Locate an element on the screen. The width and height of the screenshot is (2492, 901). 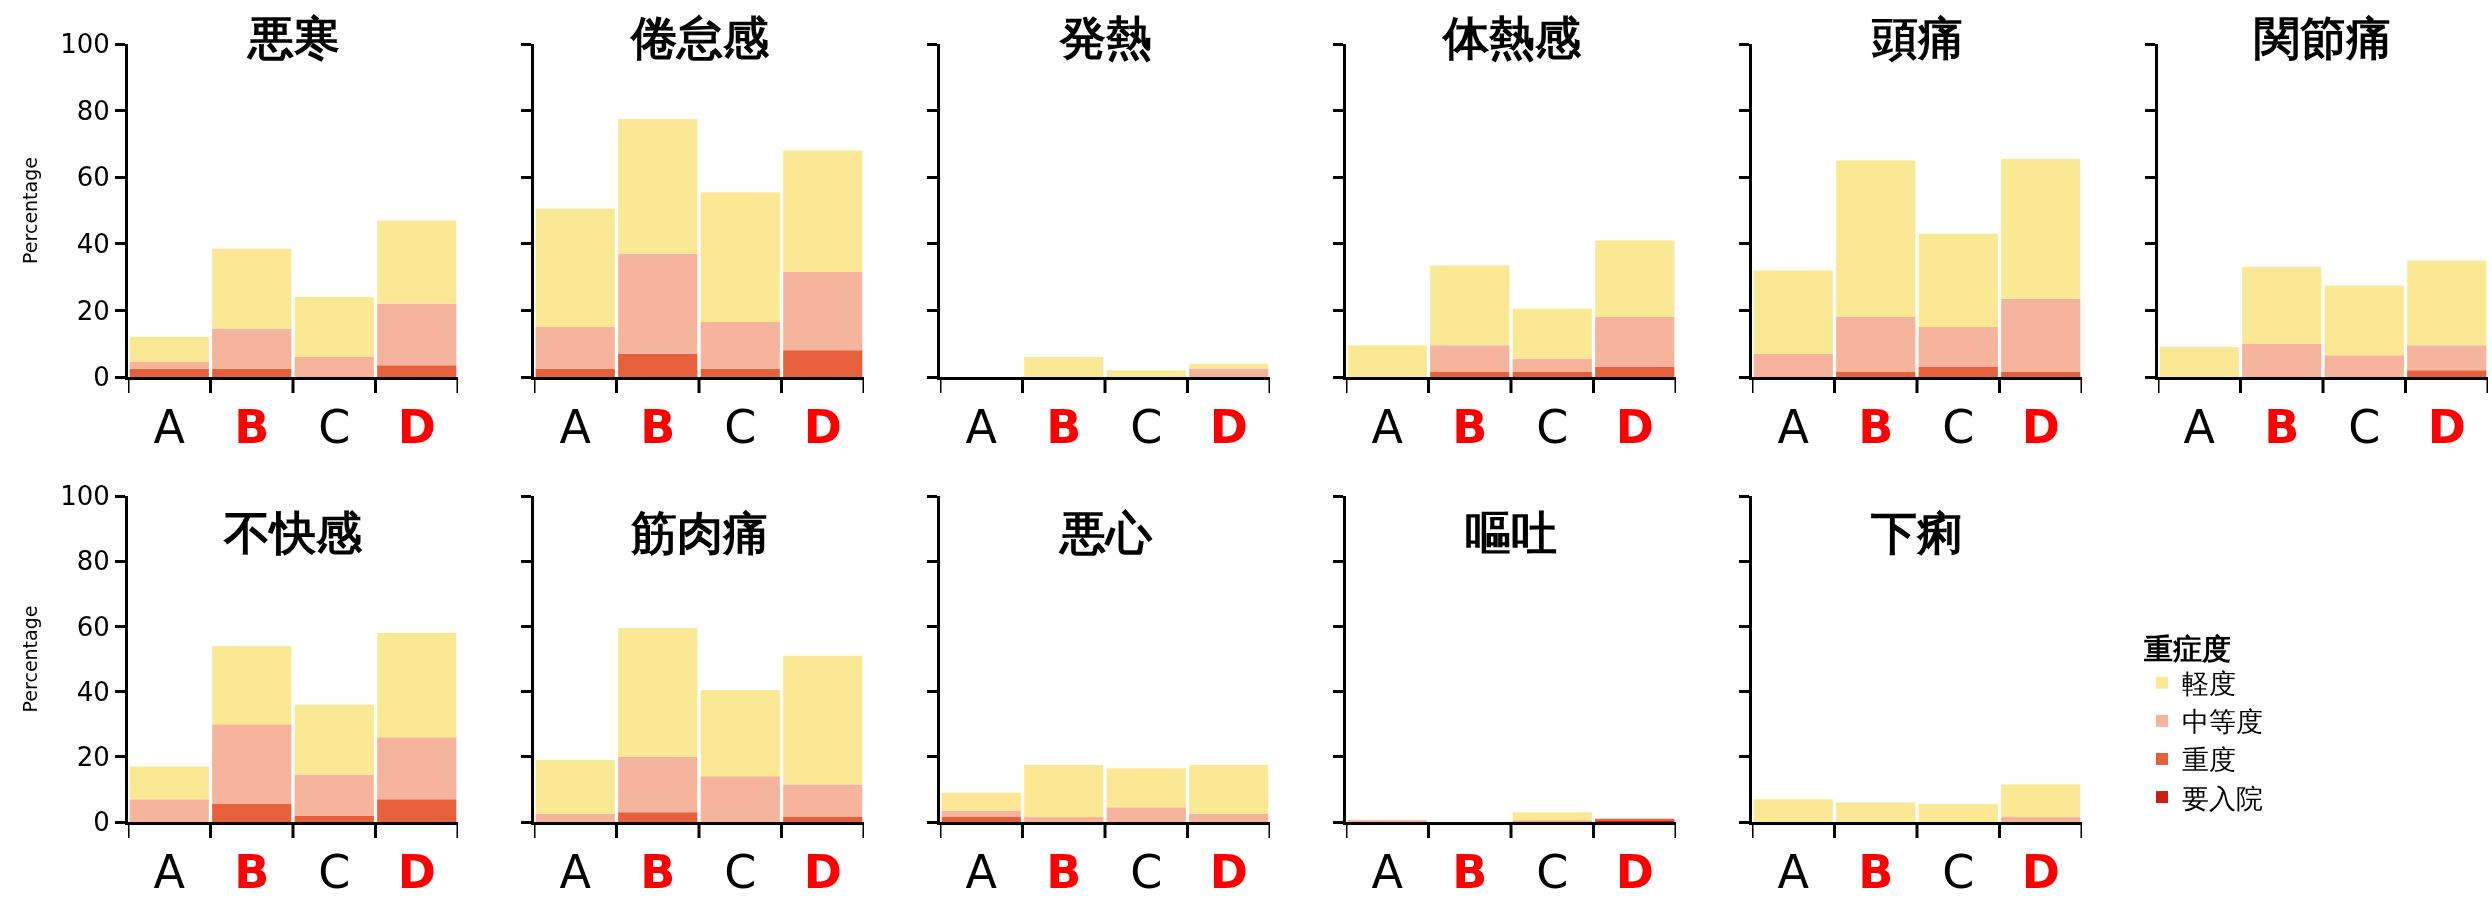
y-tick-label: 40 is located at coordinates (93, 243).